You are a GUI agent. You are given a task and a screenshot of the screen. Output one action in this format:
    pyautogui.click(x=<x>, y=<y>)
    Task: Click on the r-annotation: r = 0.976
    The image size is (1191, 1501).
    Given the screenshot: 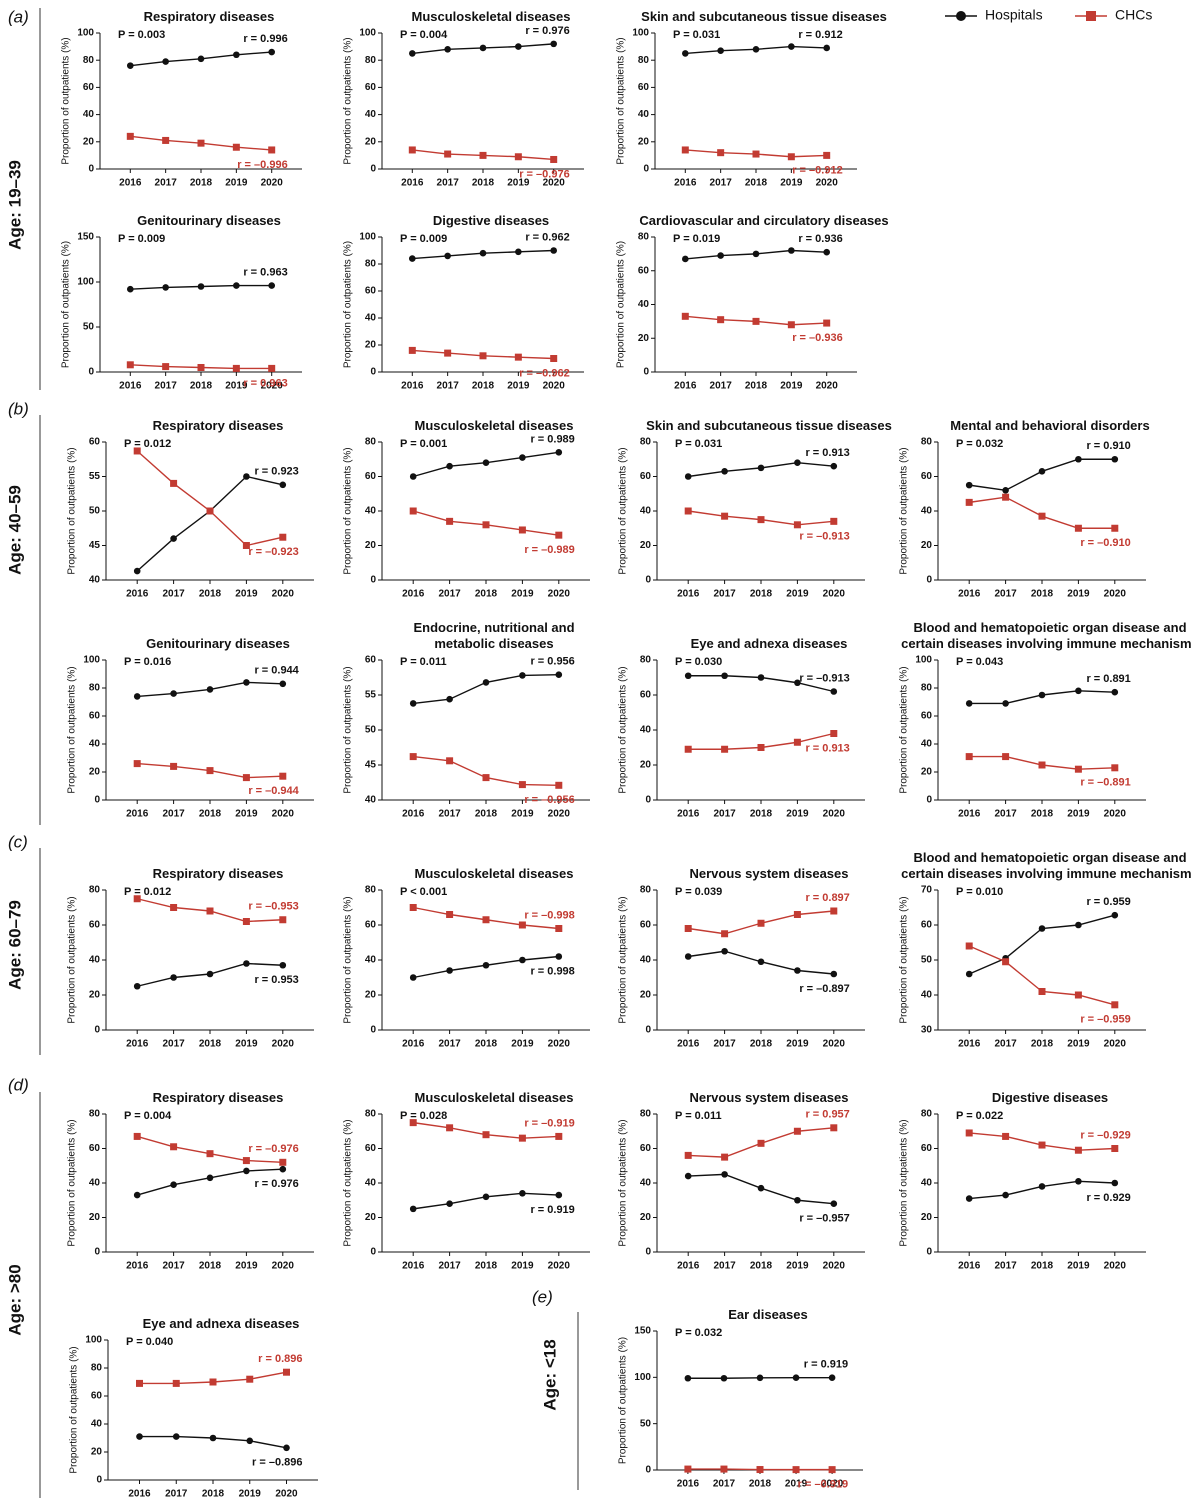 What is the action you would take?
    pyautogui.click(x=547, y=31)
    